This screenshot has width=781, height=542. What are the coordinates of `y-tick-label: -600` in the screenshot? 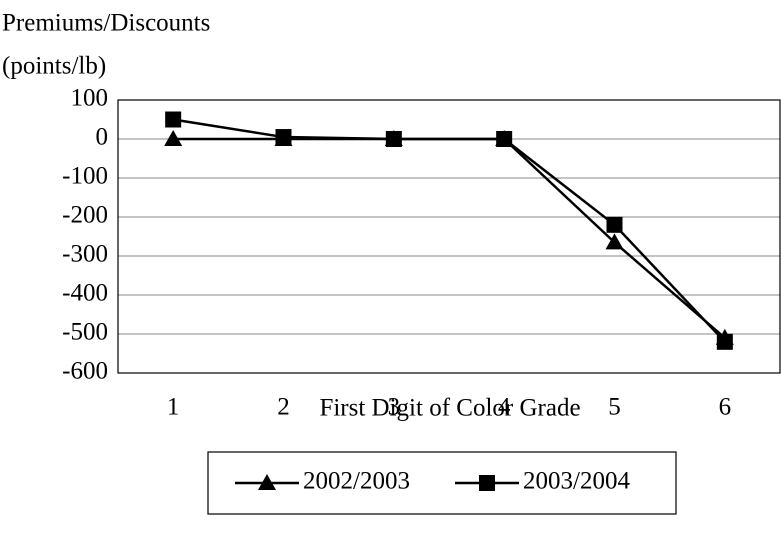 It's located at (85, 371).